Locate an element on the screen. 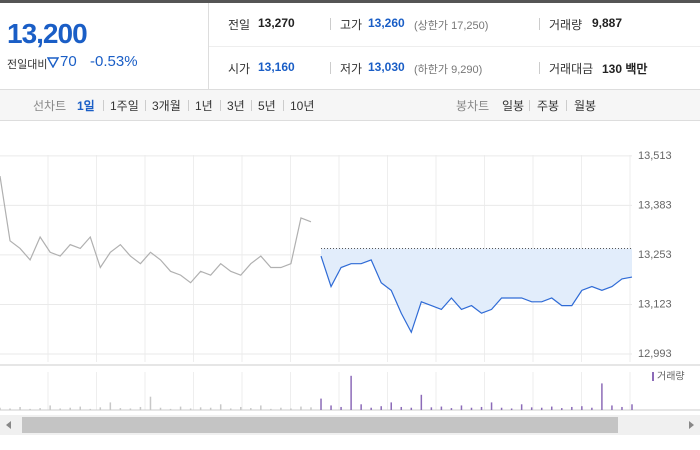  scroll-thumb is located at coordinates (320, 425).